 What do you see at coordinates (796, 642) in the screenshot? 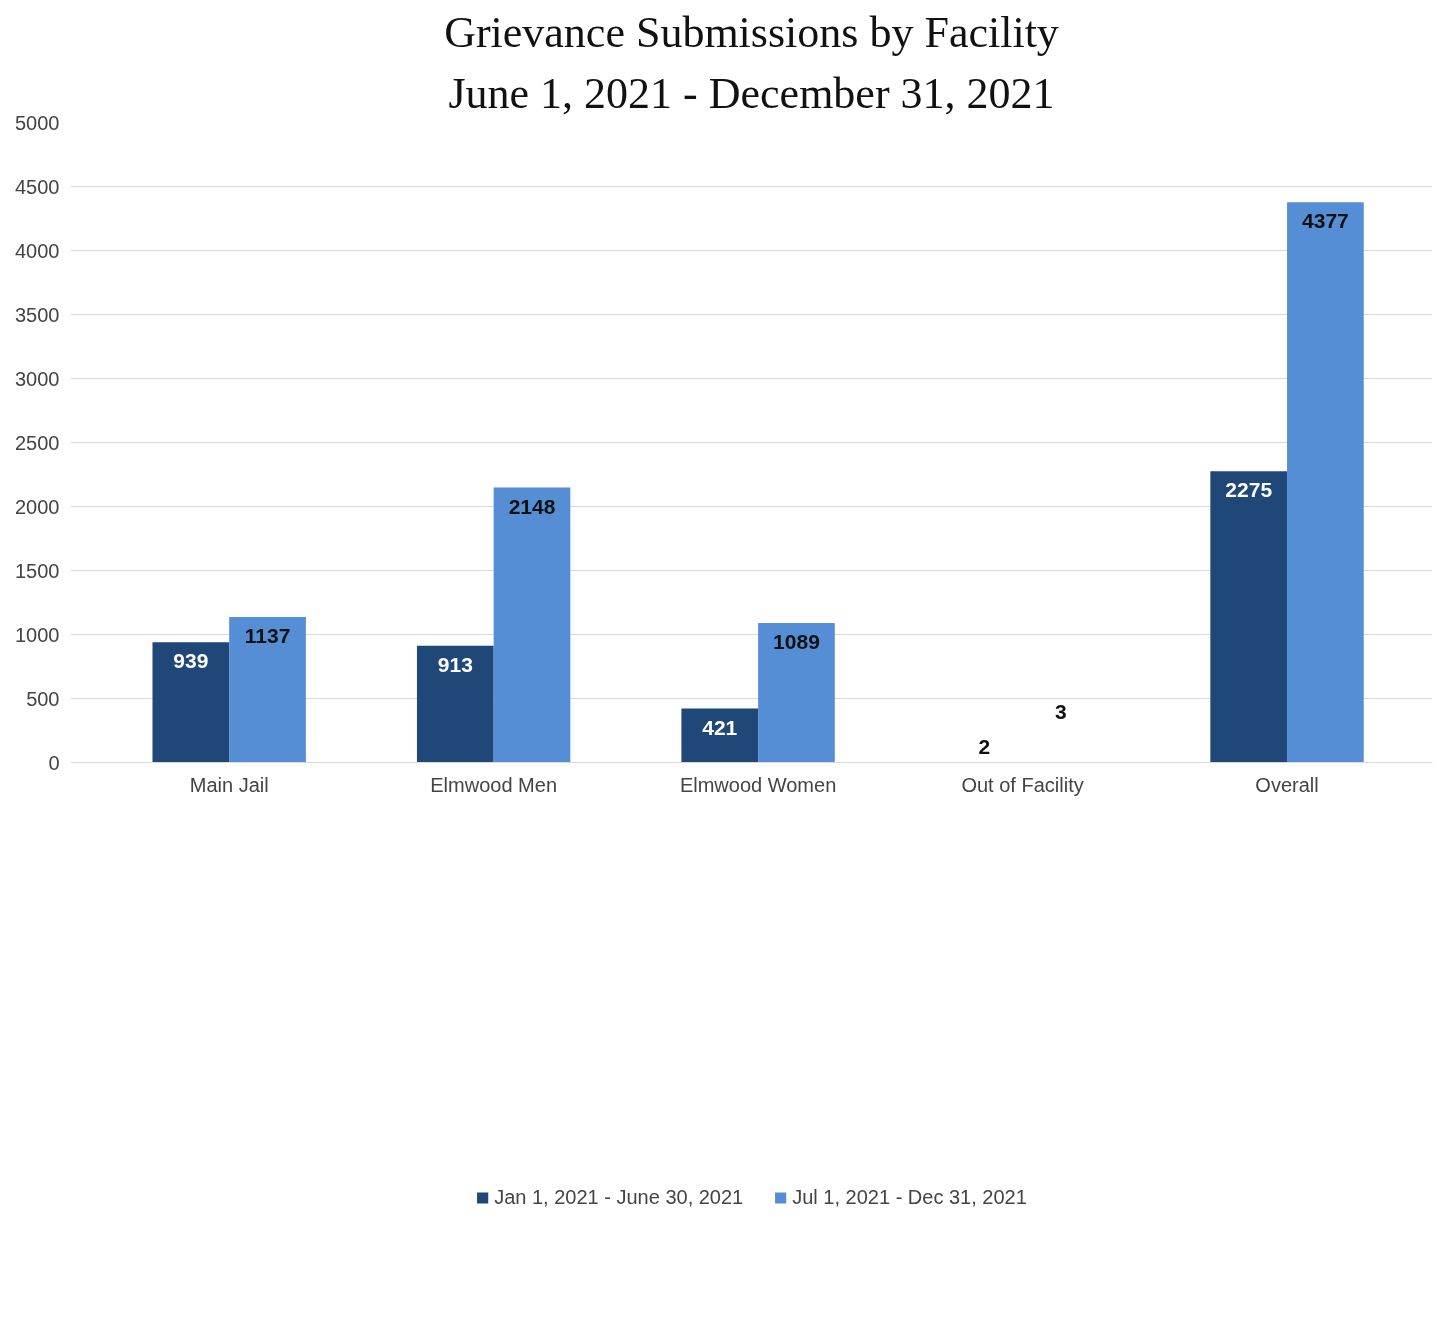
I see `data-label: 1089` at bounding box center [796, 642].